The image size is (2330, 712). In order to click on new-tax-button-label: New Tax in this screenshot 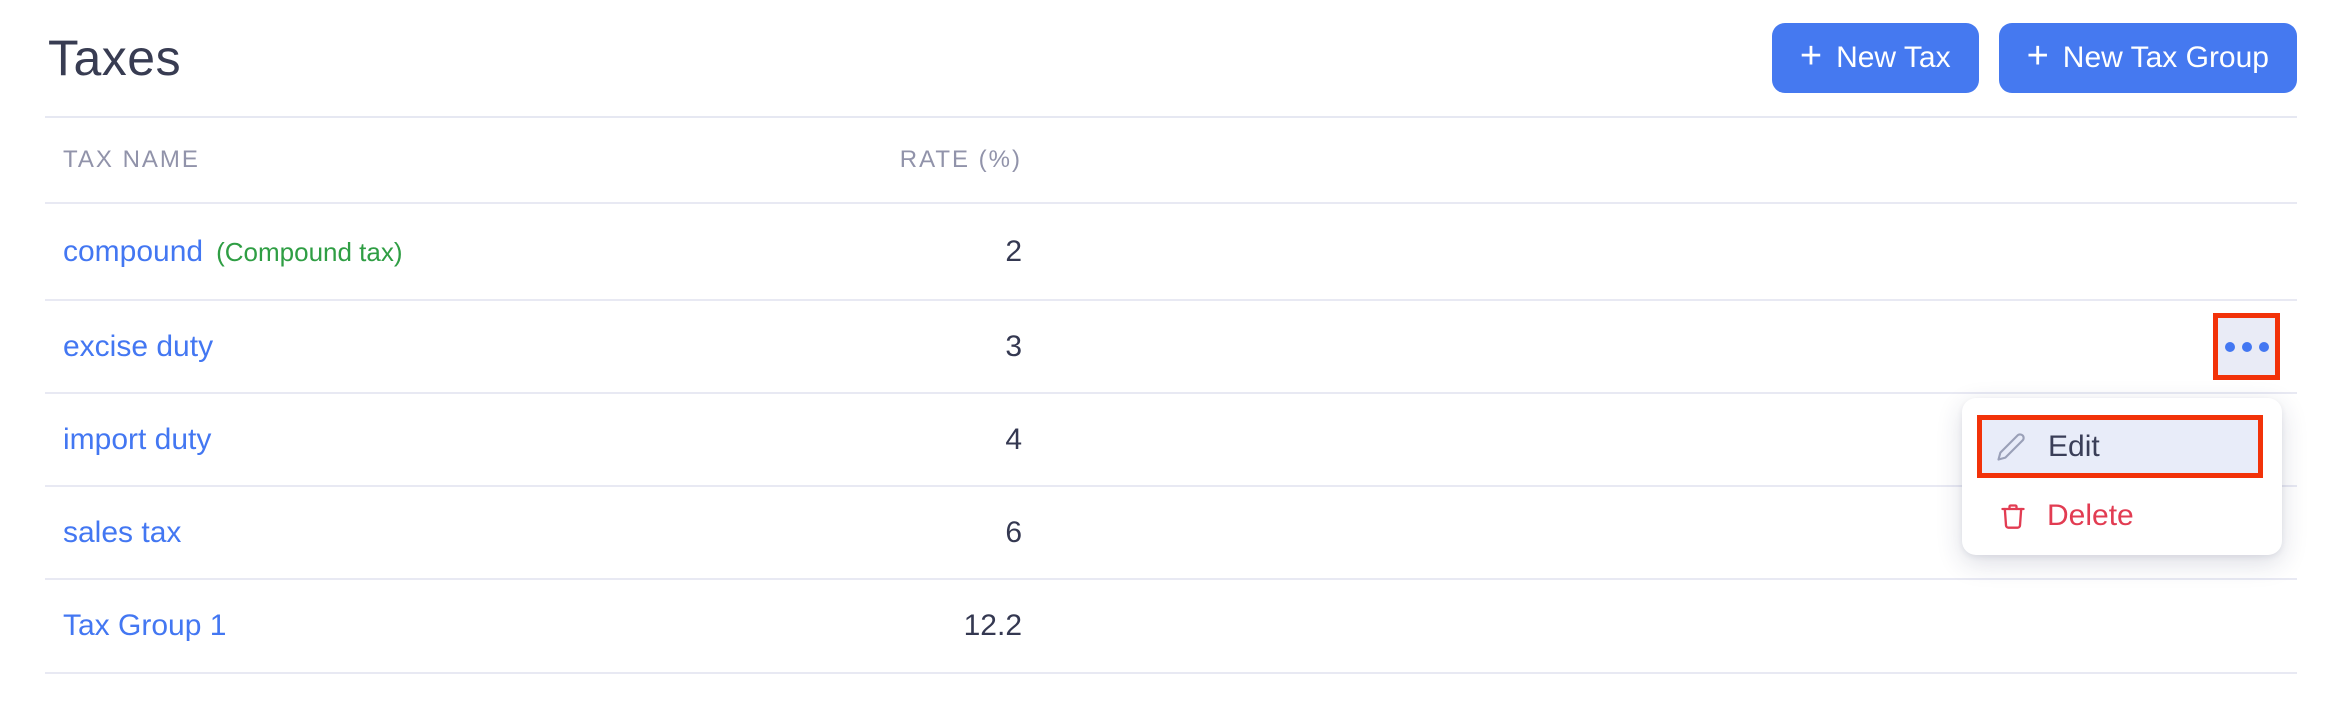, I will do `click(1893, 57)`.